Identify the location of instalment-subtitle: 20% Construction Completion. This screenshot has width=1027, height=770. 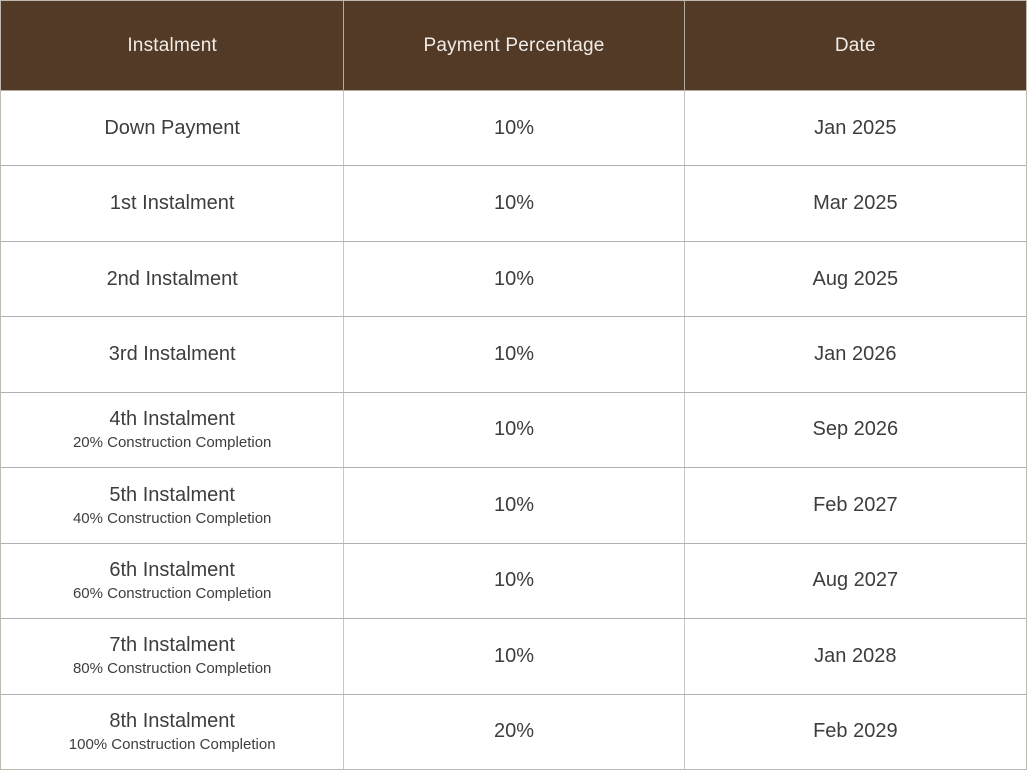
(172, 443).